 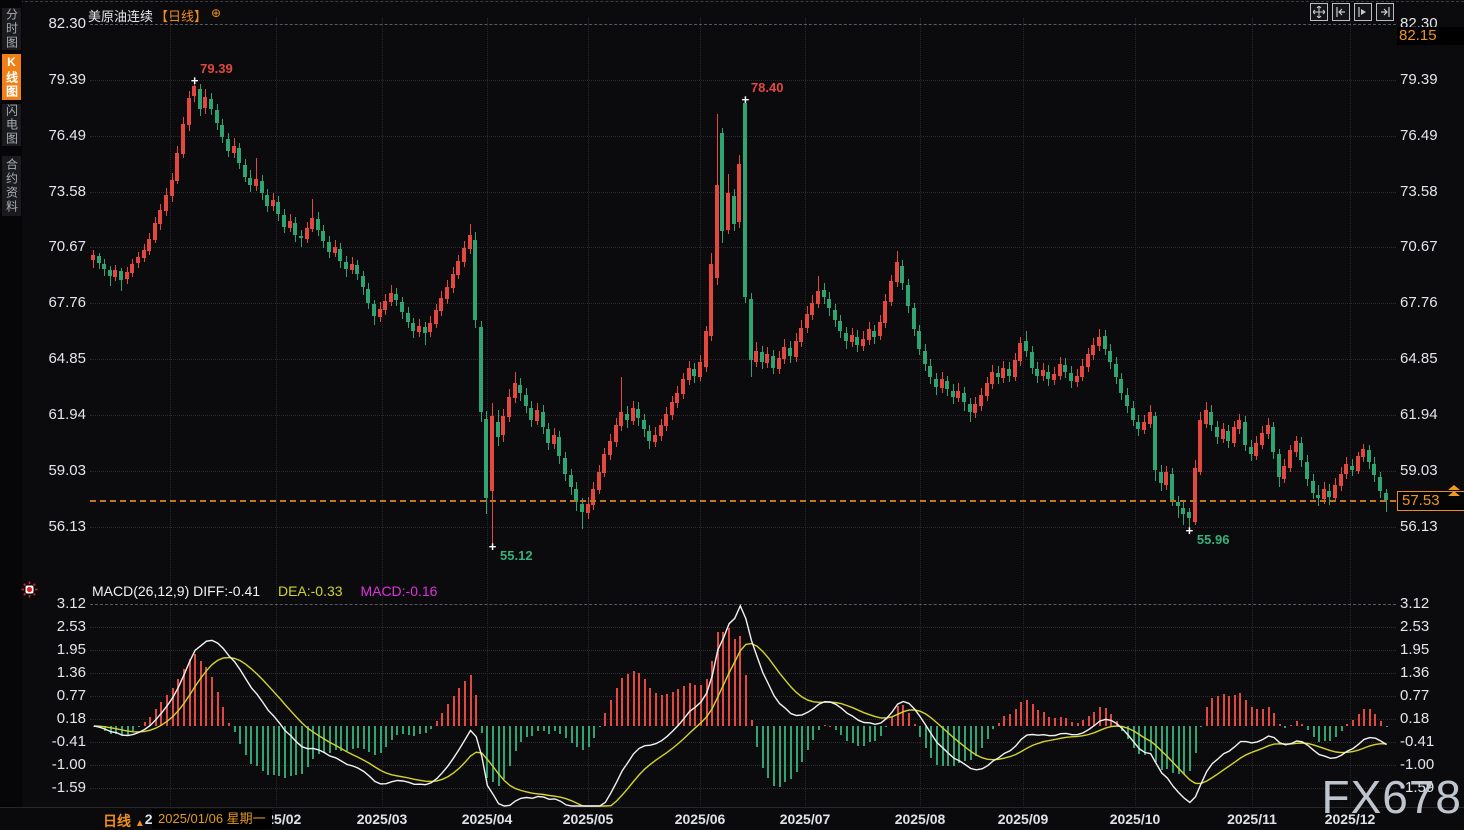 What do you see at coordinates (1419, 303) in the screenshot?
I see `price-axis-label: 67.76` at bounding box center [1419, 303].